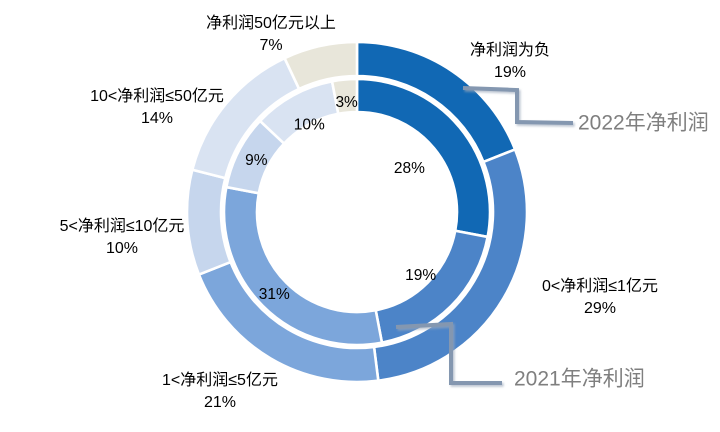 This screenshot has width=720, height=432. Describe the element at coordinates (220, 391) in the screenshot. I see `category-label-3: 1<净利润≤5亿元 21%` at that location.